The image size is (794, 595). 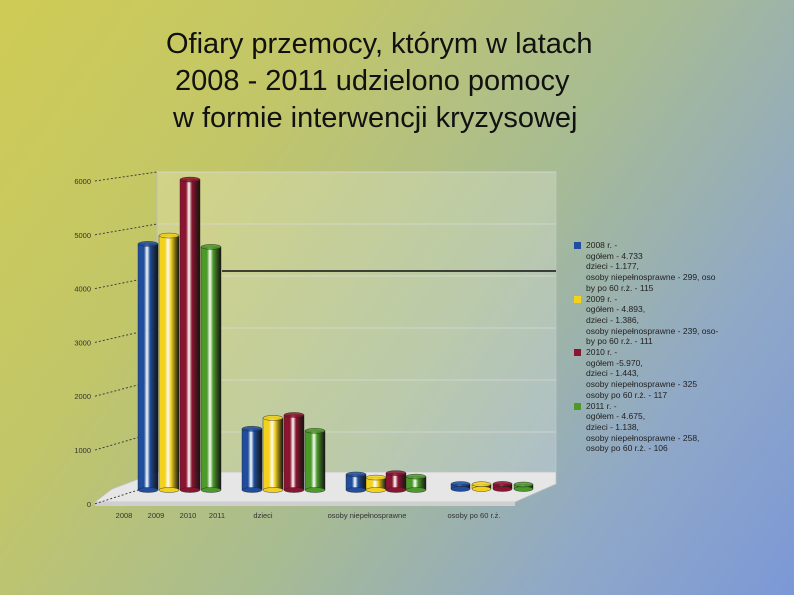 What do you see at coordinates (82, 181) in the screenshot?
I see `y-tick-label: 6000` at bounding box center [82, 181].